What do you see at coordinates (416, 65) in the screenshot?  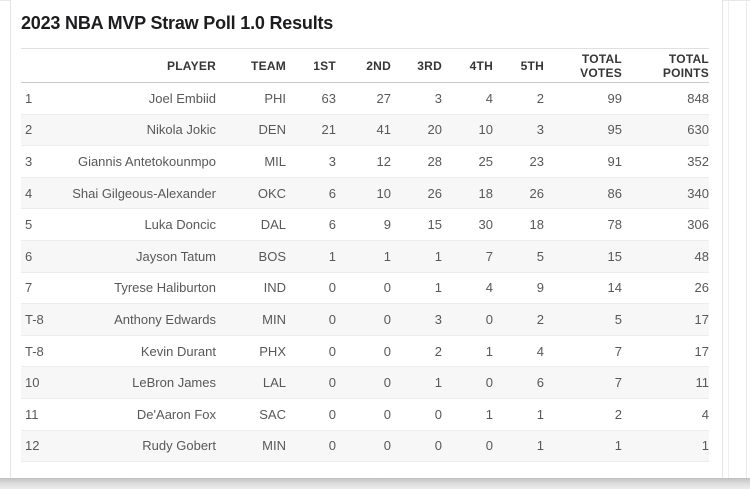 I see `column-header-third-place: 3RD` at bounding box center [416, 65].